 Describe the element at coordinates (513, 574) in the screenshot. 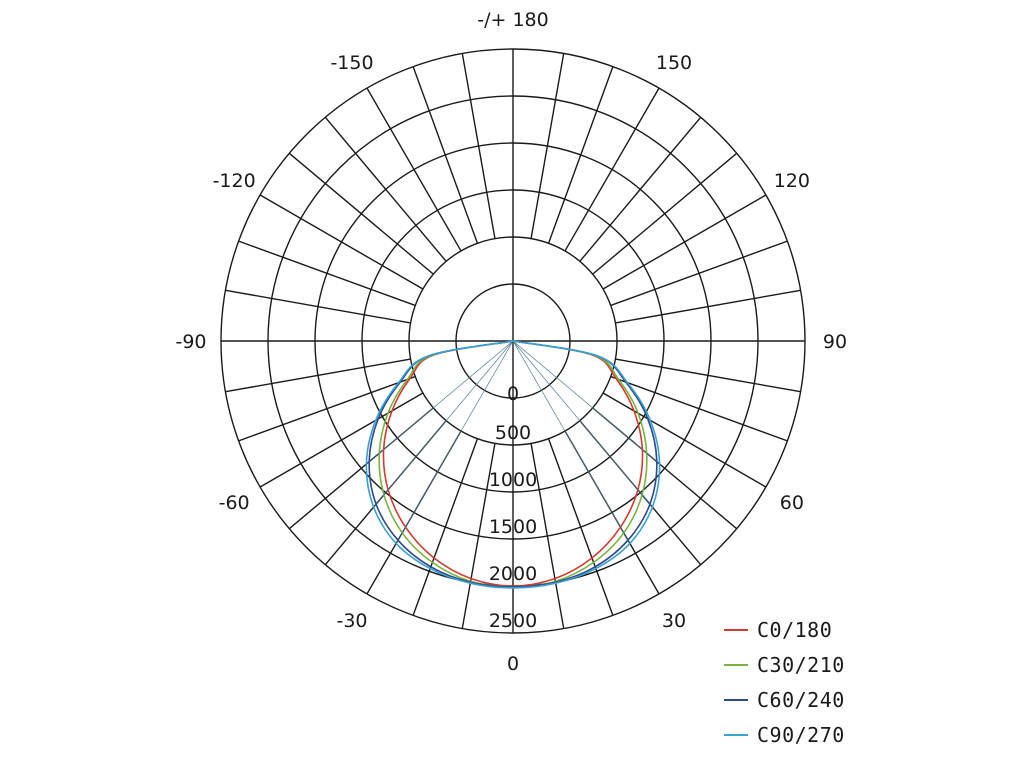

I see `radial-label: 2000` at that location.